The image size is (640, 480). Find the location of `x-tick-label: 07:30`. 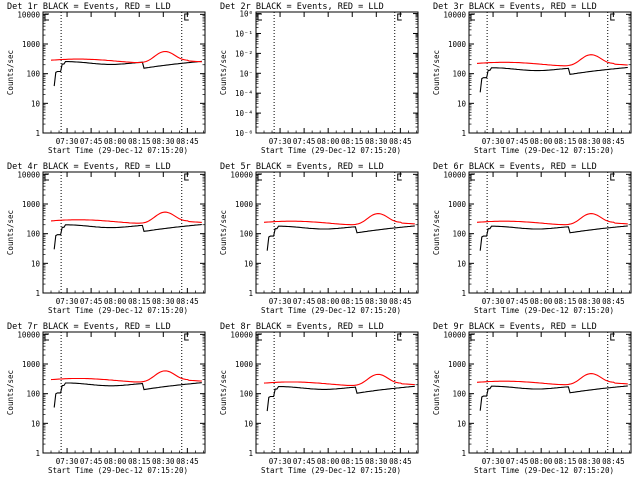

x-tick-label: 07:30 is located at coordinates (280, 141).